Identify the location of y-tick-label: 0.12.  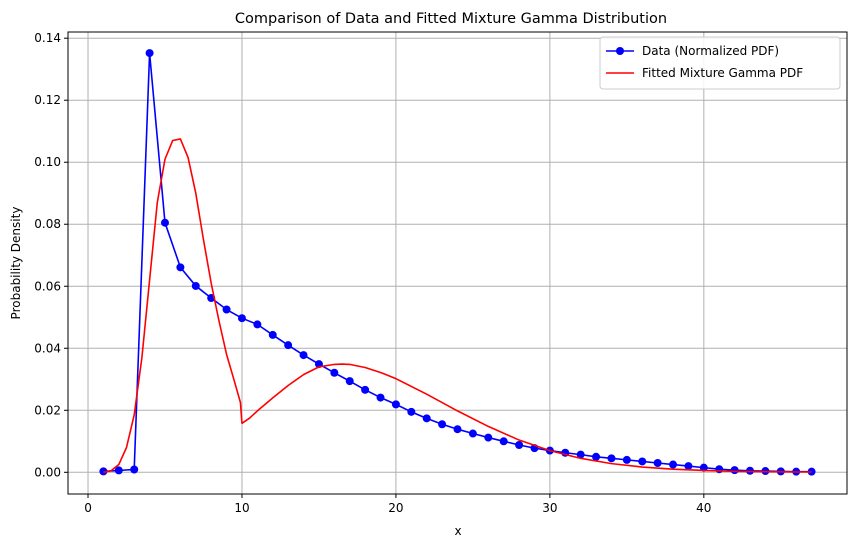
(47, 100).